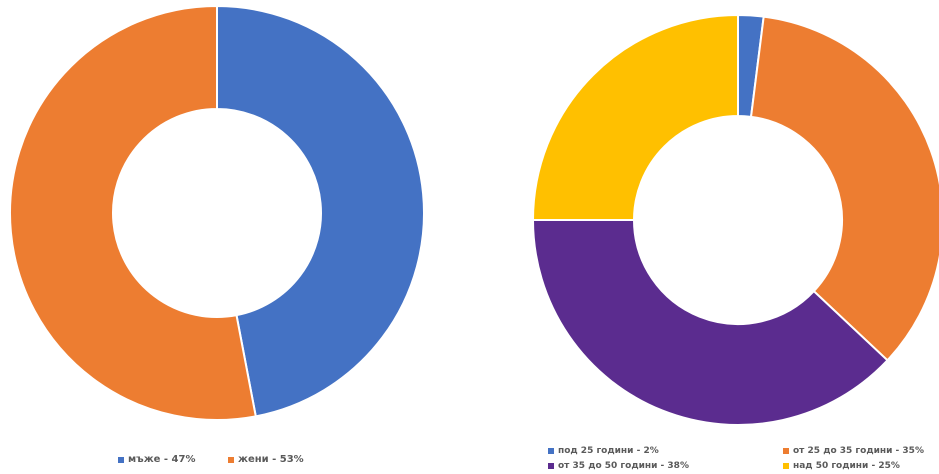  I want to click on legend-item-under-25: под 25 години - 2%, so click(603, 451).